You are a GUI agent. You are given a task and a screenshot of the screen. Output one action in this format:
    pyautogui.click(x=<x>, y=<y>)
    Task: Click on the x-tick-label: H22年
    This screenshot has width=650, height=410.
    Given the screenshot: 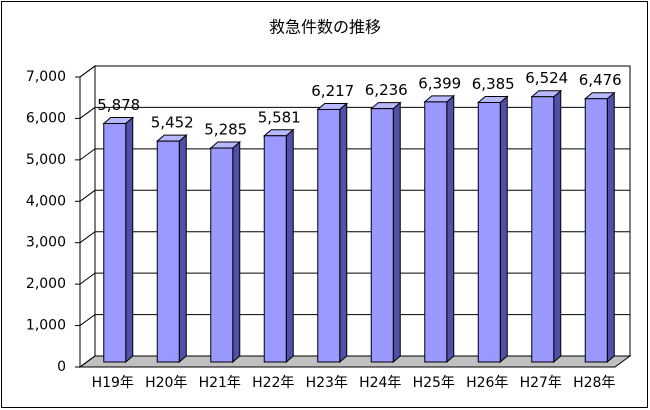 What is the action you would take?
    pyautogui.click(x=273, y=383)
    